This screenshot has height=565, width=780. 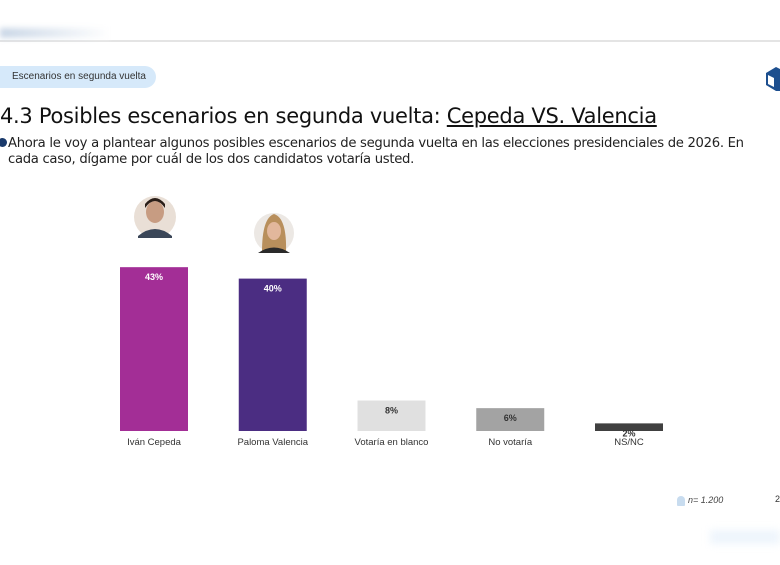 I want to click on avatar-valencia, so click(x=274, y=233).